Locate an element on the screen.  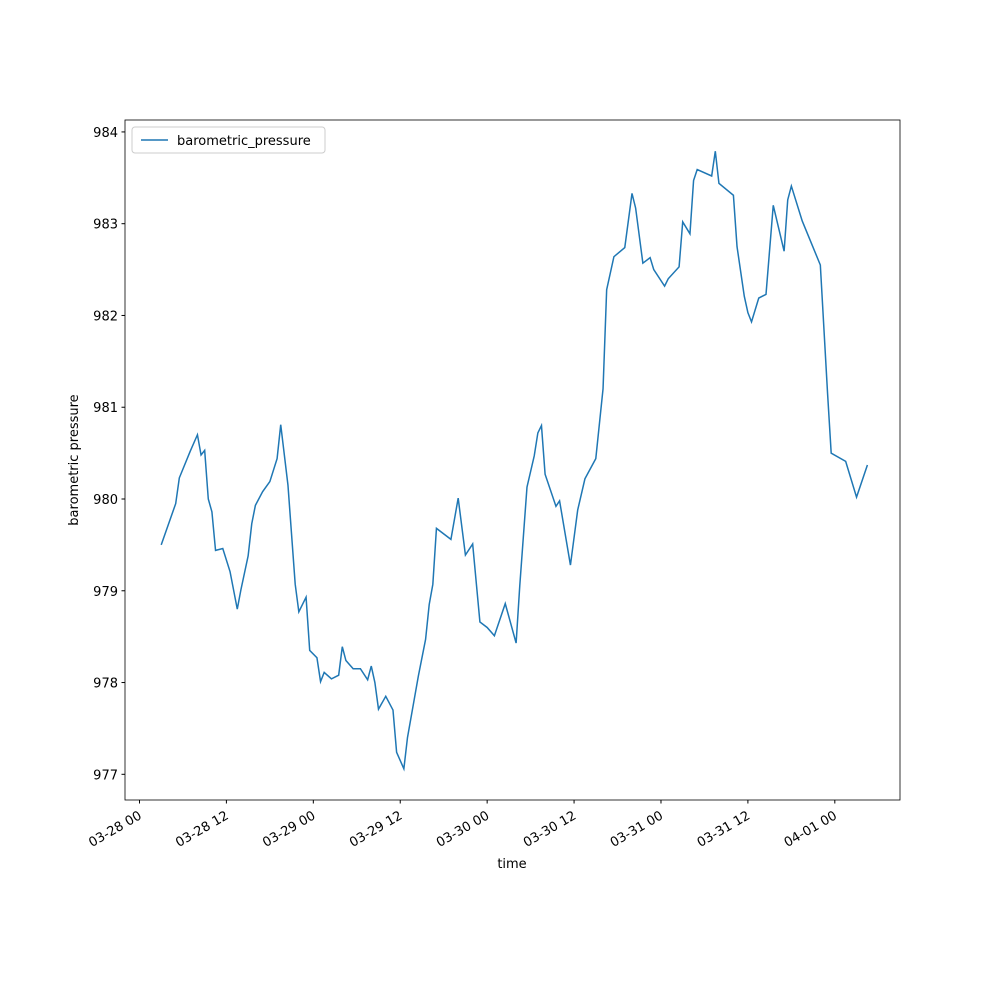
y-axis-label: barometric pressure is located at coordinates (74, 459).